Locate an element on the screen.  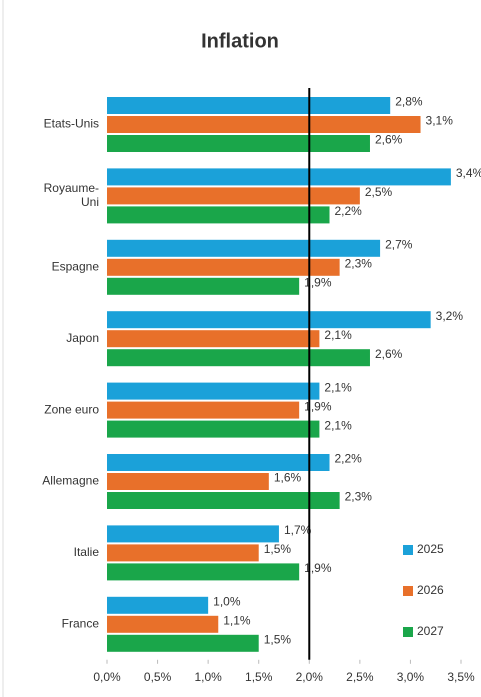
x-tick-label: 2,0% is located at coordinates (310, 677).